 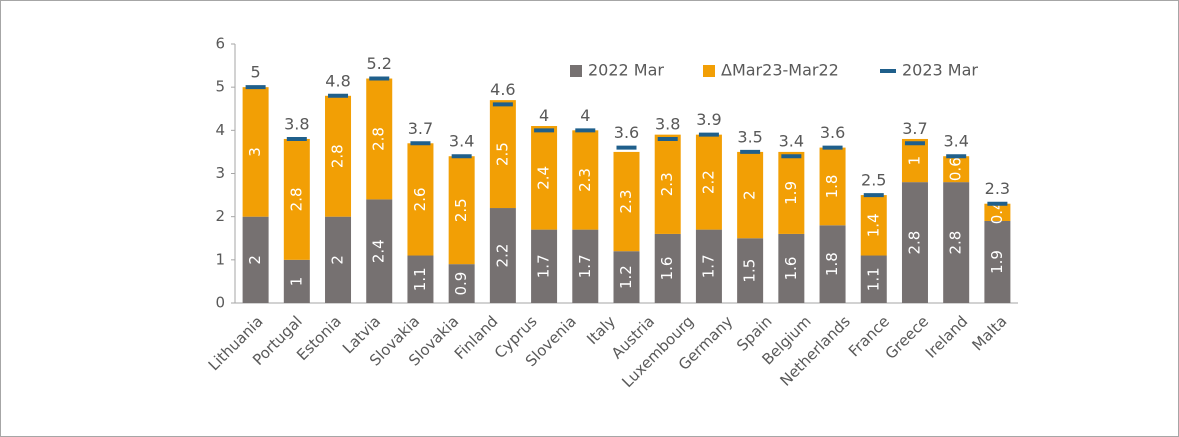 What do you see at coordinates (667, 123) in the screenshot?
I see `total-label: 3.8` at bounding box center [667, 123].